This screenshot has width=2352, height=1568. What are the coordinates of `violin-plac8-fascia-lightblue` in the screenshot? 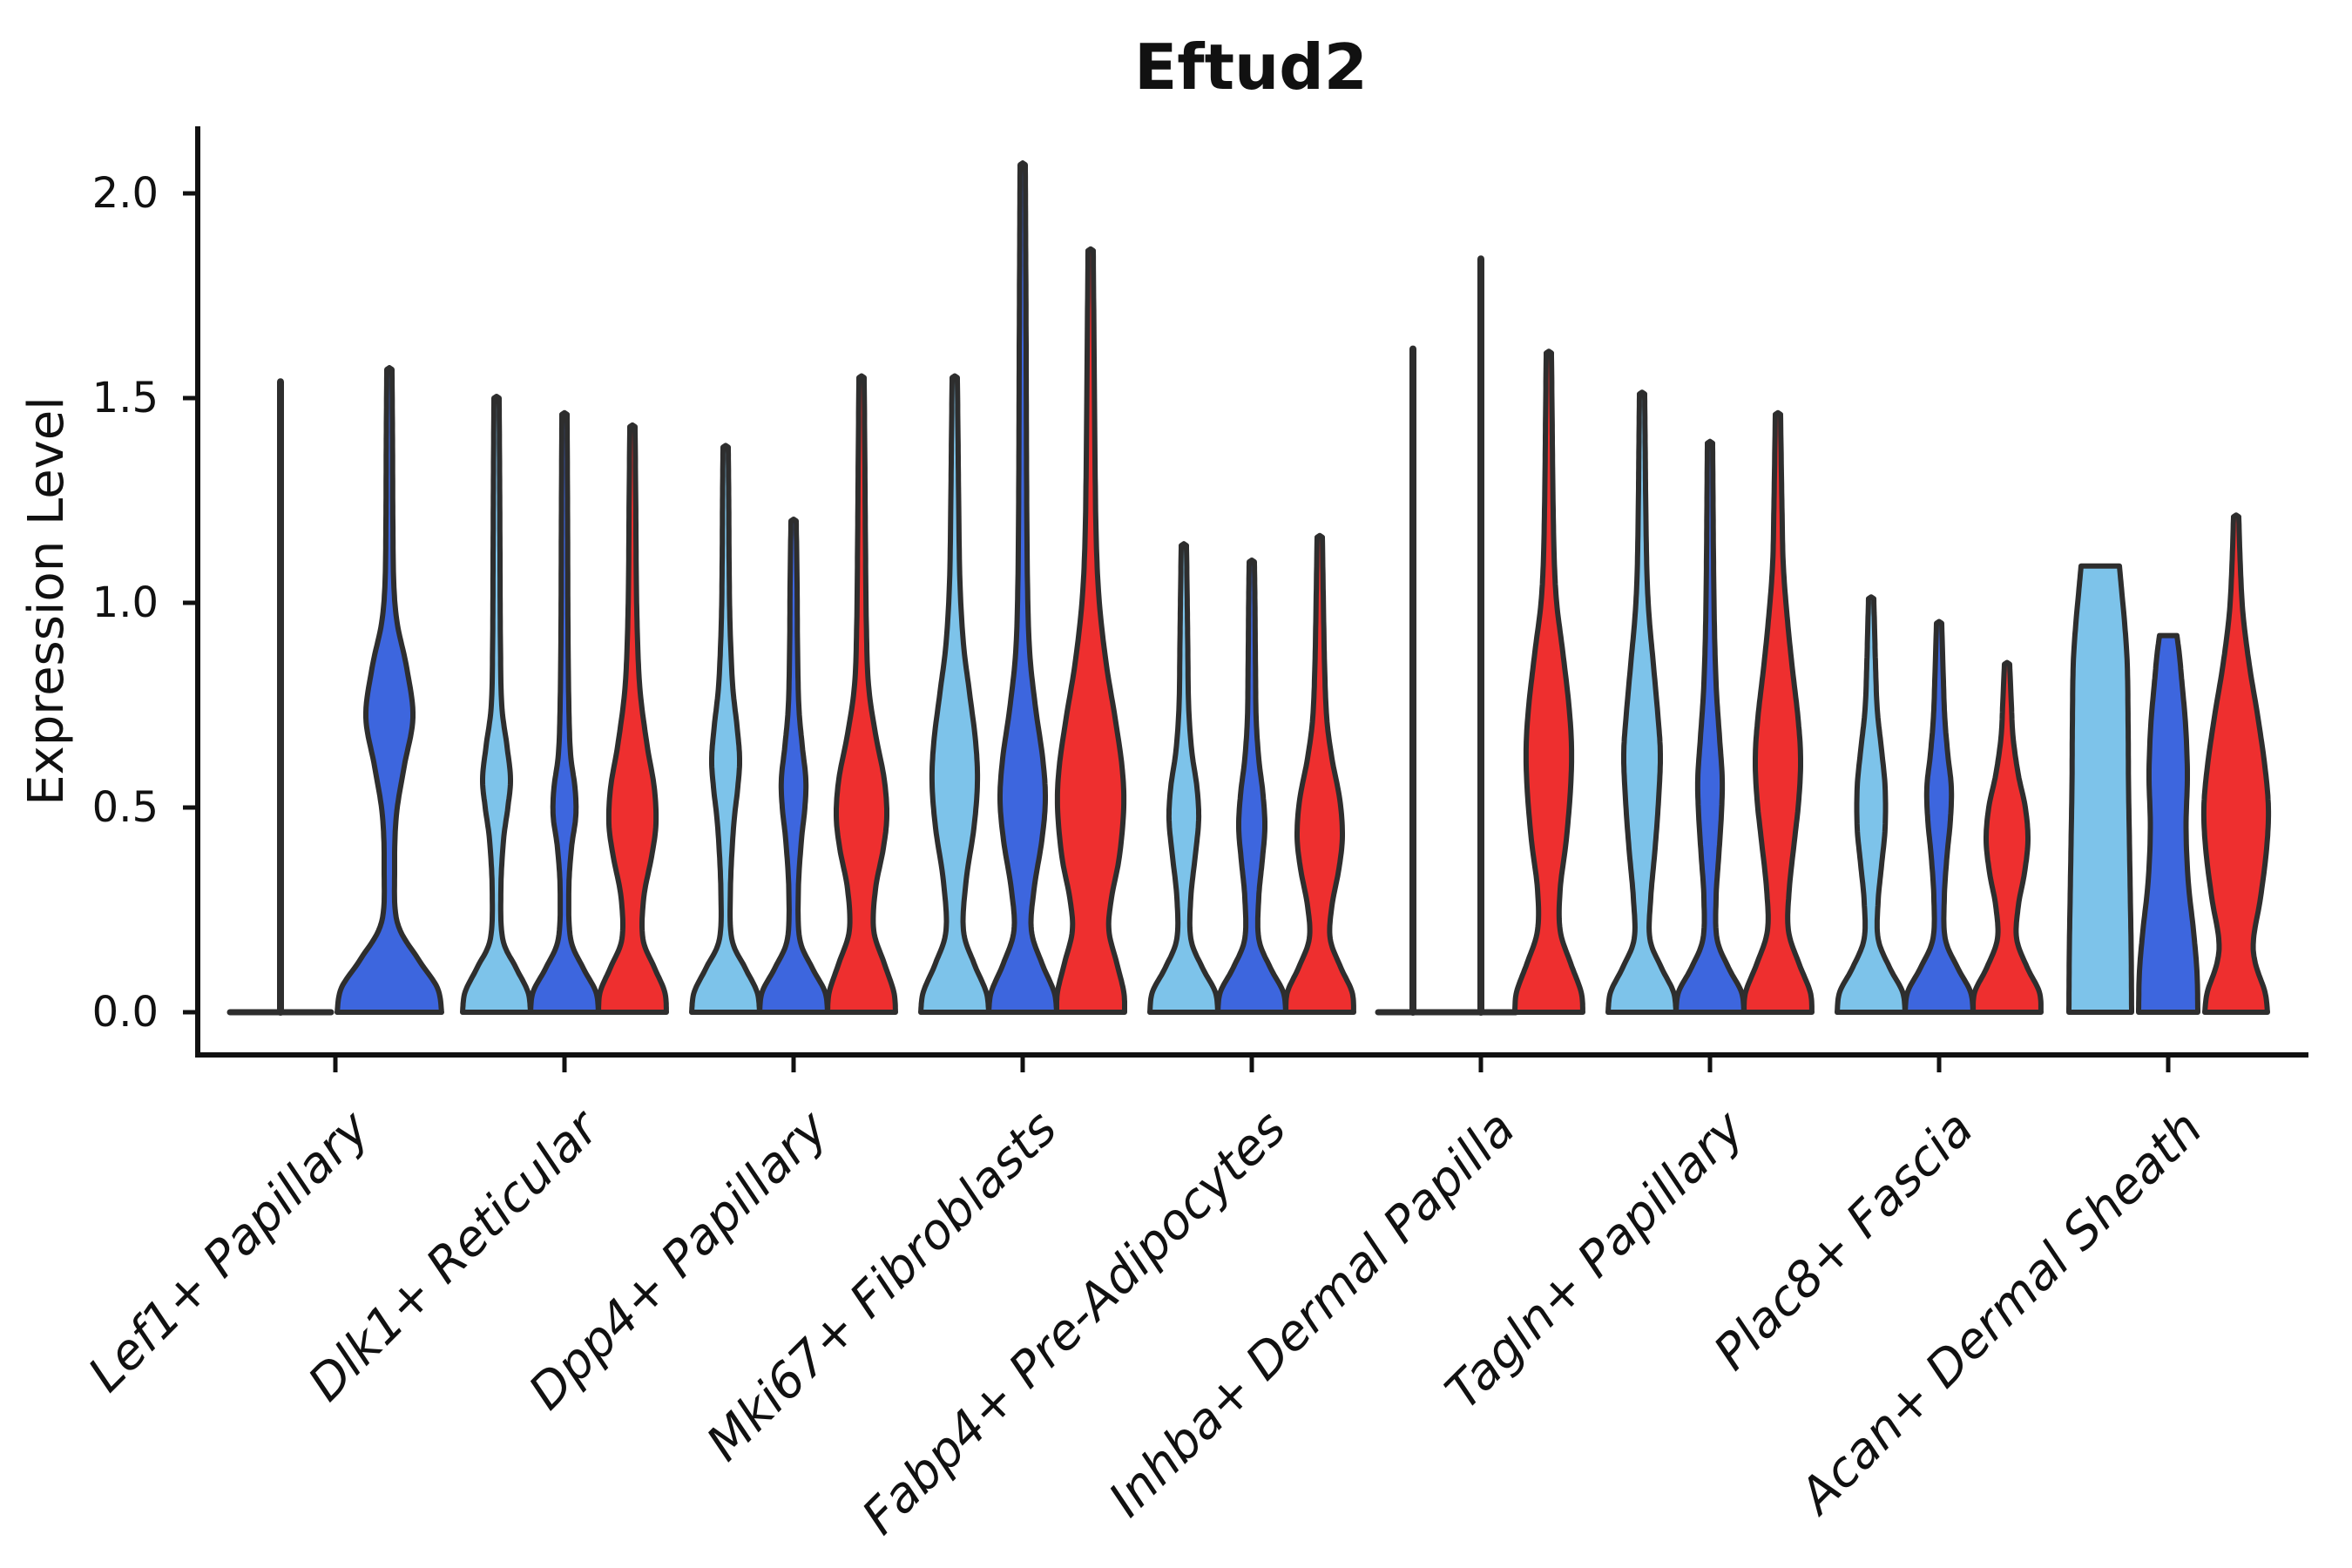 It's located at (1872, 805).